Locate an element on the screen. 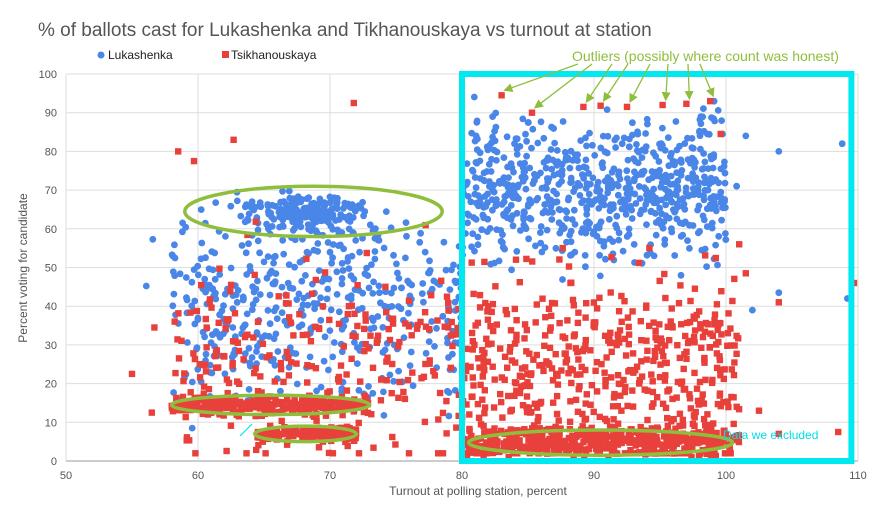 The image size is (875, 506). legend-label-tsikhanouskaya: Tsikhanouskaya is located at coordinates (274, 55).